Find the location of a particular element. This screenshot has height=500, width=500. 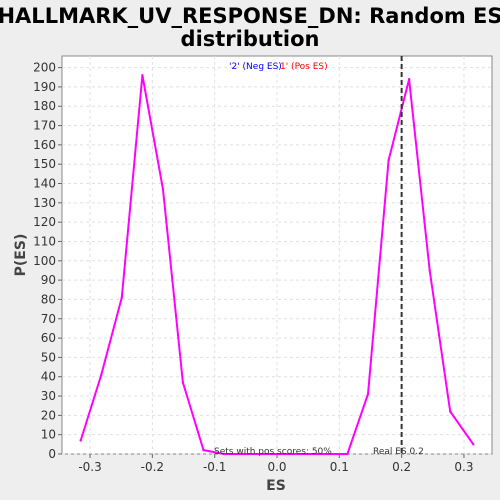

y-tick-label: 80 is located at coordinates (48, 299).